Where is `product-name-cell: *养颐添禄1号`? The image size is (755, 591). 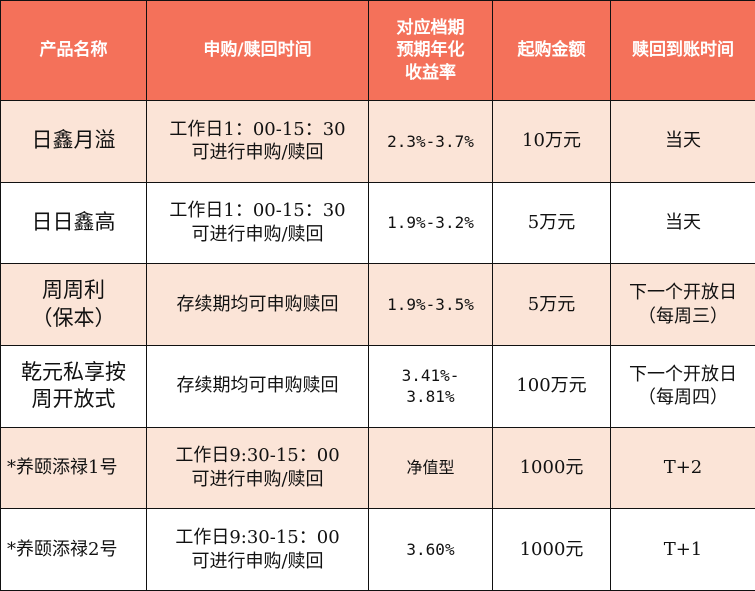
product-name-cell: *养颐添禄1号 is located at coordinates (73, 468).